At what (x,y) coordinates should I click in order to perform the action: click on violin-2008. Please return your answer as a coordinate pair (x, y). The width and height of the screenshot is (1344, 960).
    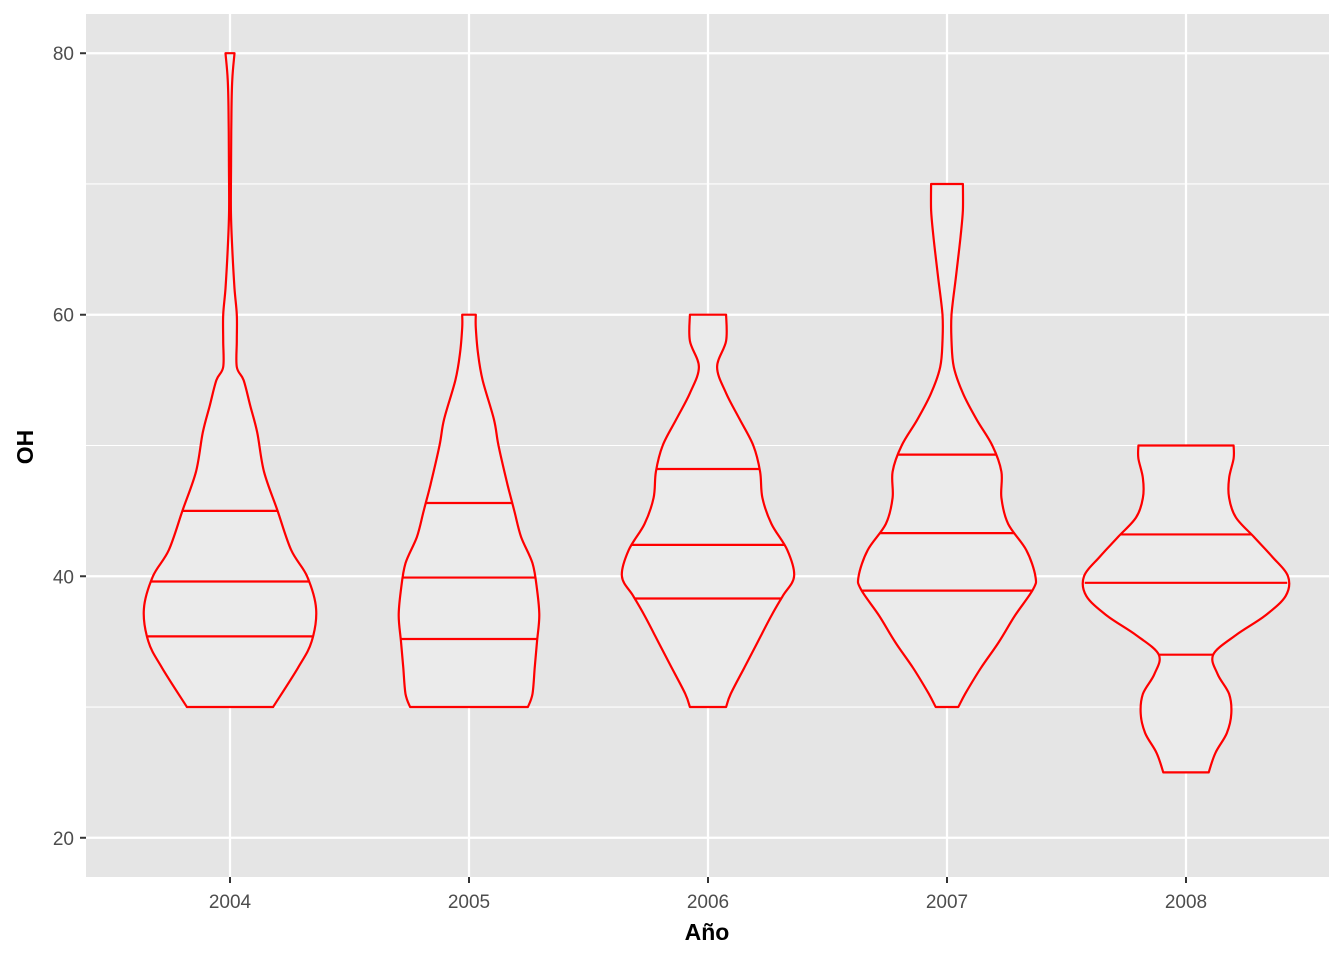
    Looking at the image, I should click on (1186, 609).